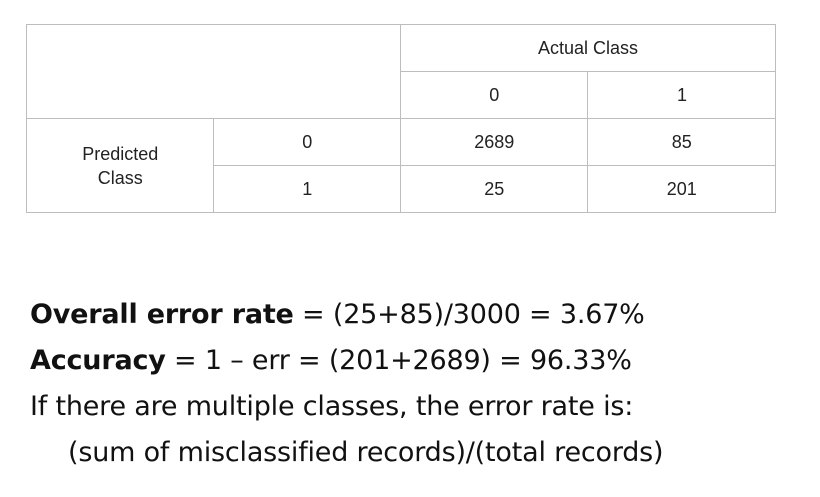 Image resolution: width=820 pixels, height=497 pixels. What do you see at coordinates (398, 360) in the screenshot?
I see `accuracy-formula: = 1 – err = (201+2689) = 96.33%` at bounding box center [398, 360].